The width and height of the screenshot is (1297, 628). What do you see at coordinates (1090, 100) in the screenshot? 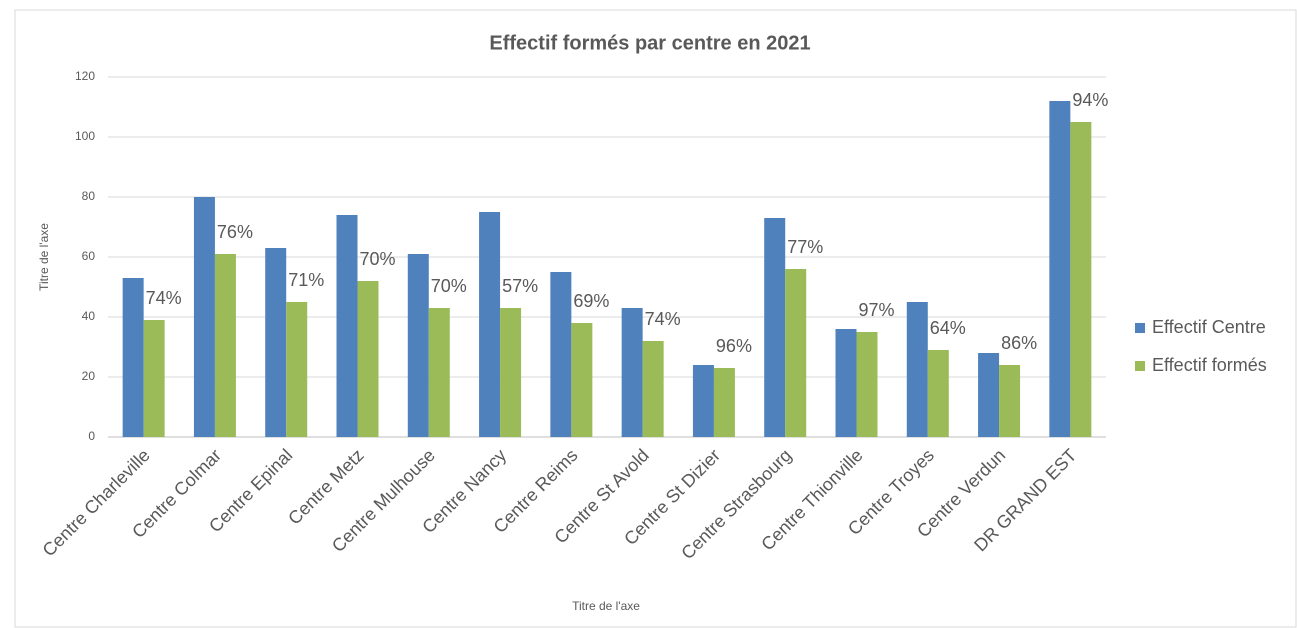
I see `data-label: 94%` at bounding box center [1090, 100].